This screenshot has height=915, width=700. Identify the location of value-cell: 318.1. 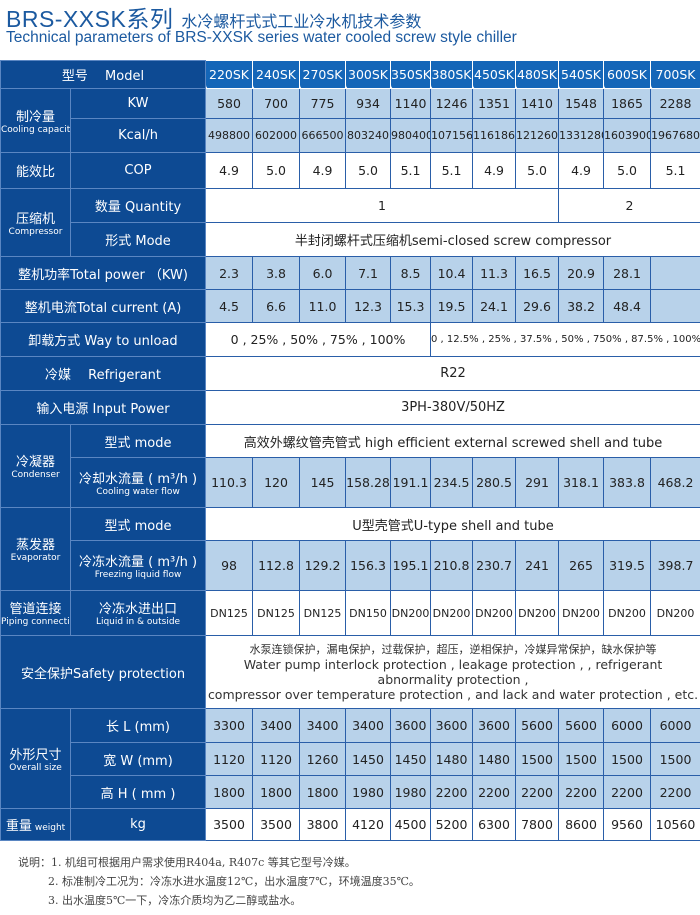
(581, 482).